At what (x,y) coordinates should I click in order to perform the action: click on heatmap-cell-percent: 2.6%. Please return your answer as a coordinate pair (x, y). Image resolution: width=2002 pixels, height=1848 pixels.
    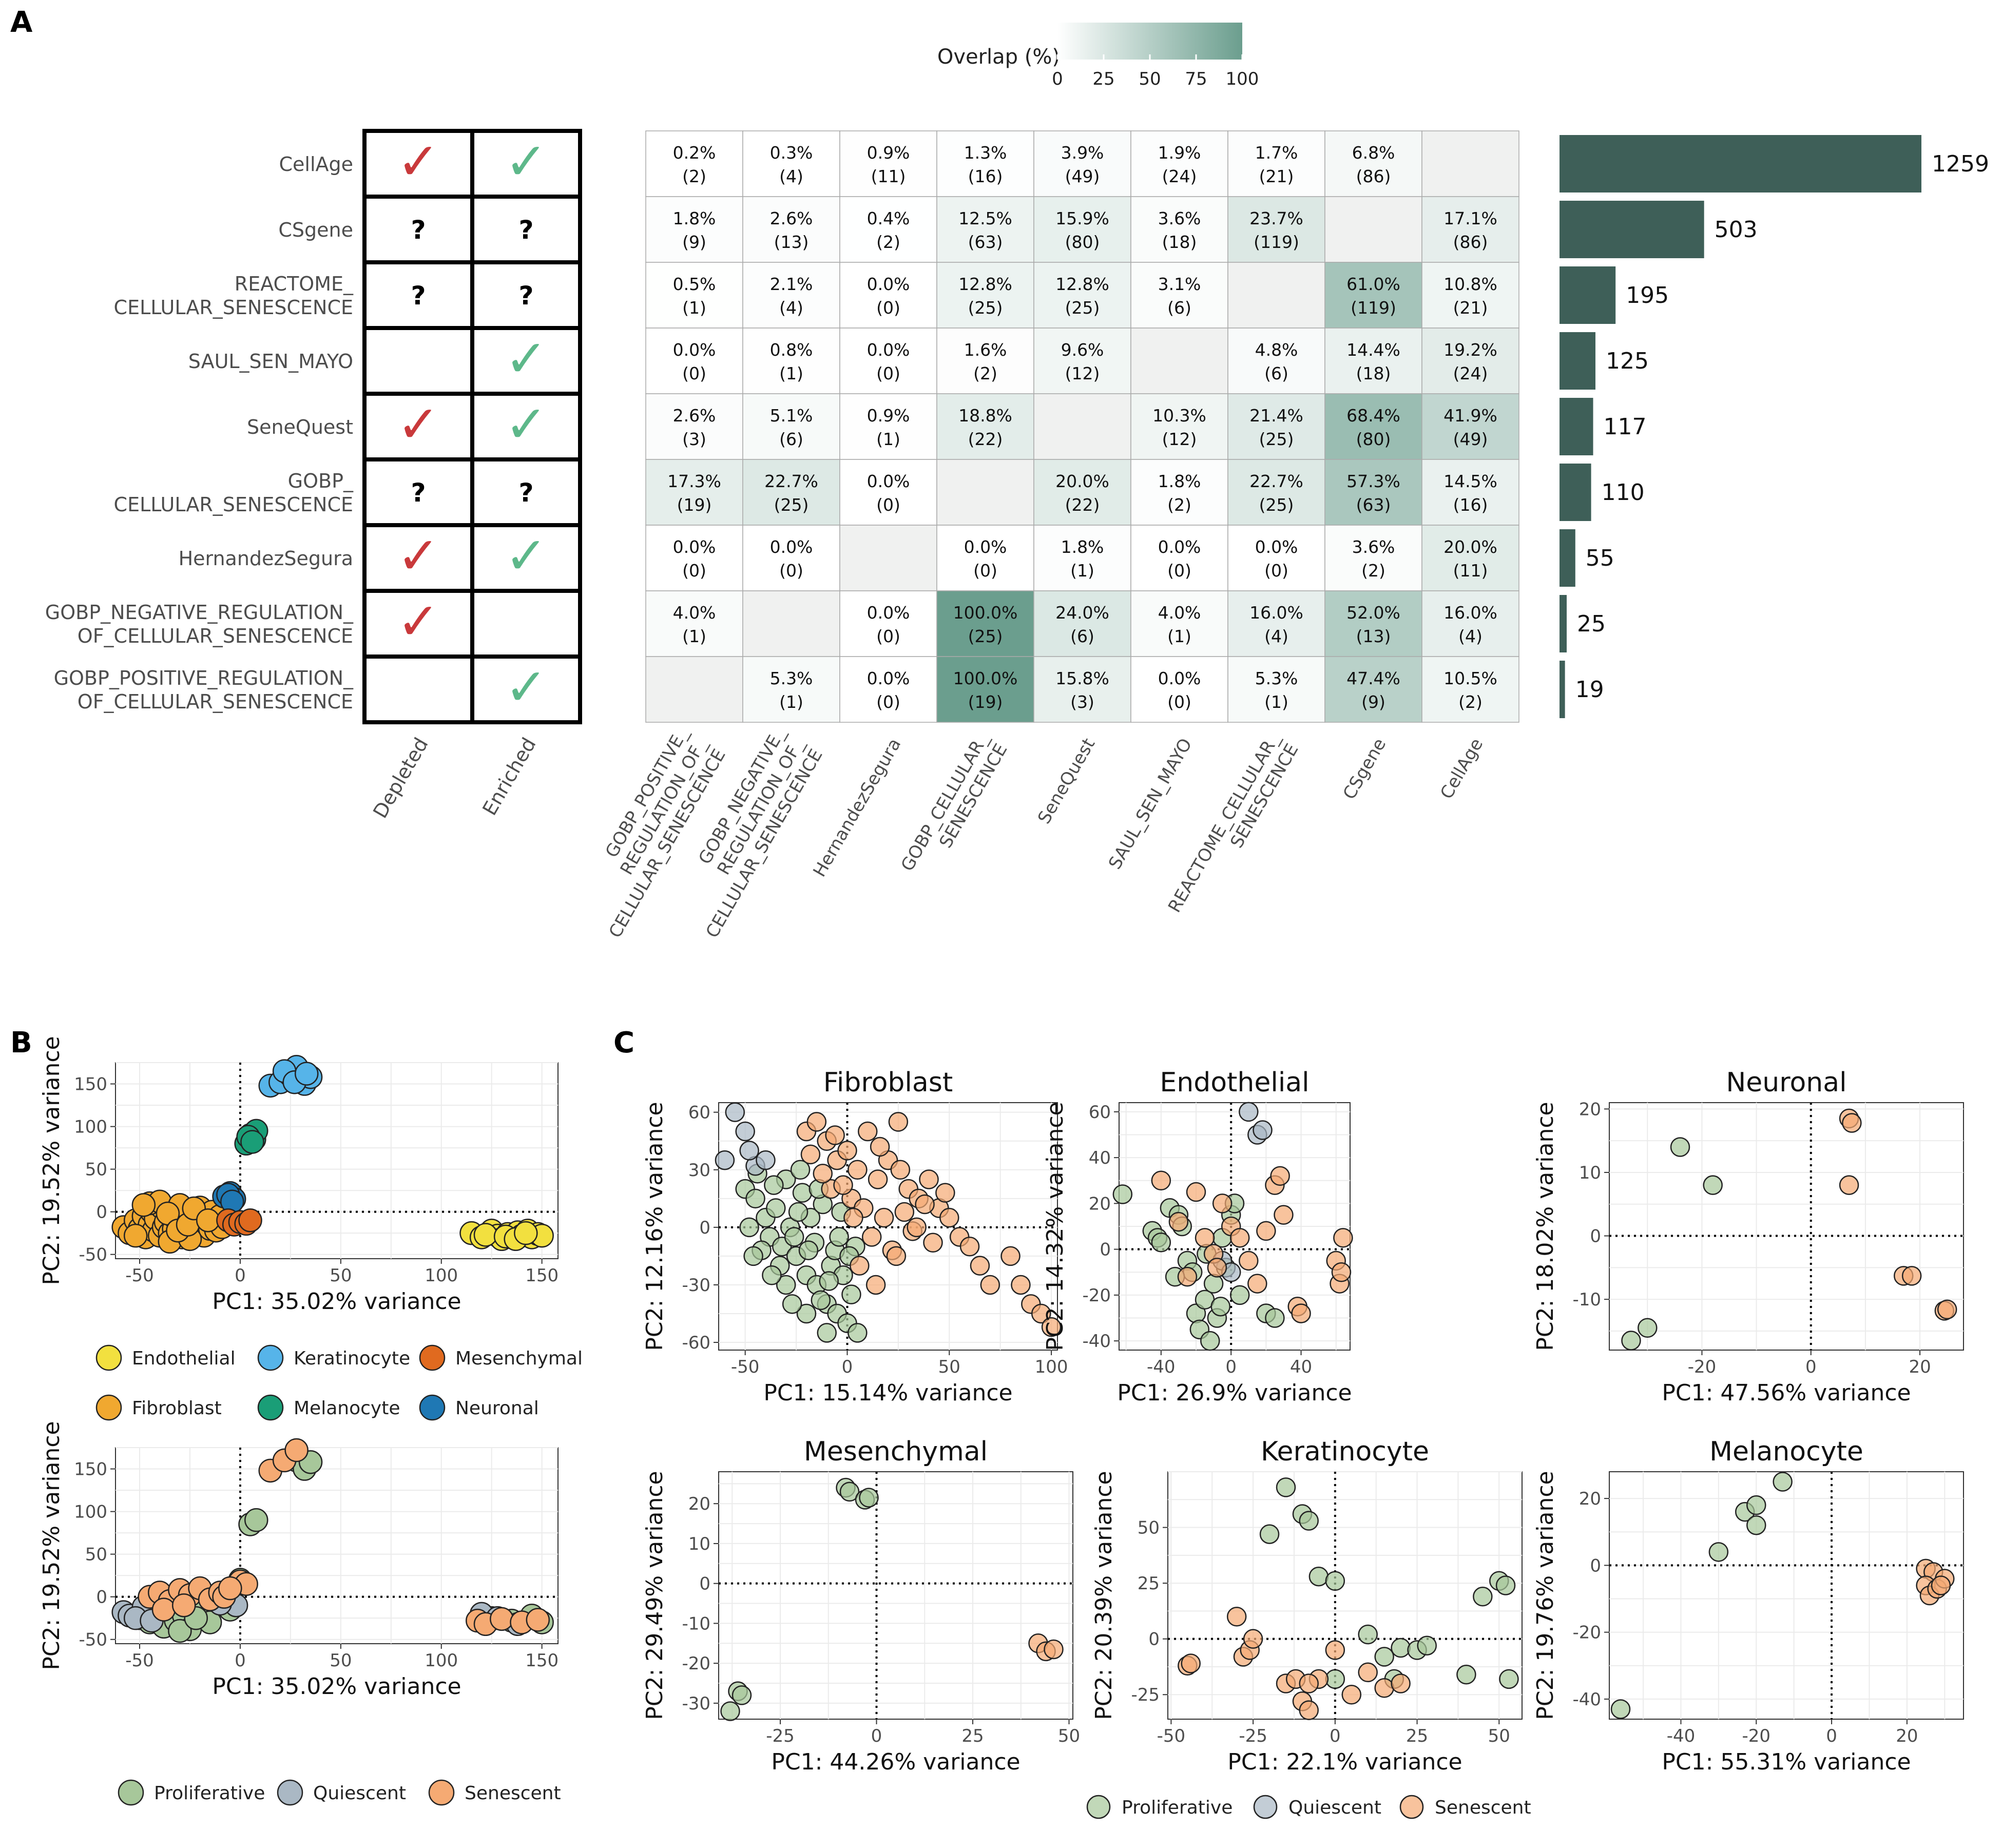
    Looking at the image, I should click on (791, 218).